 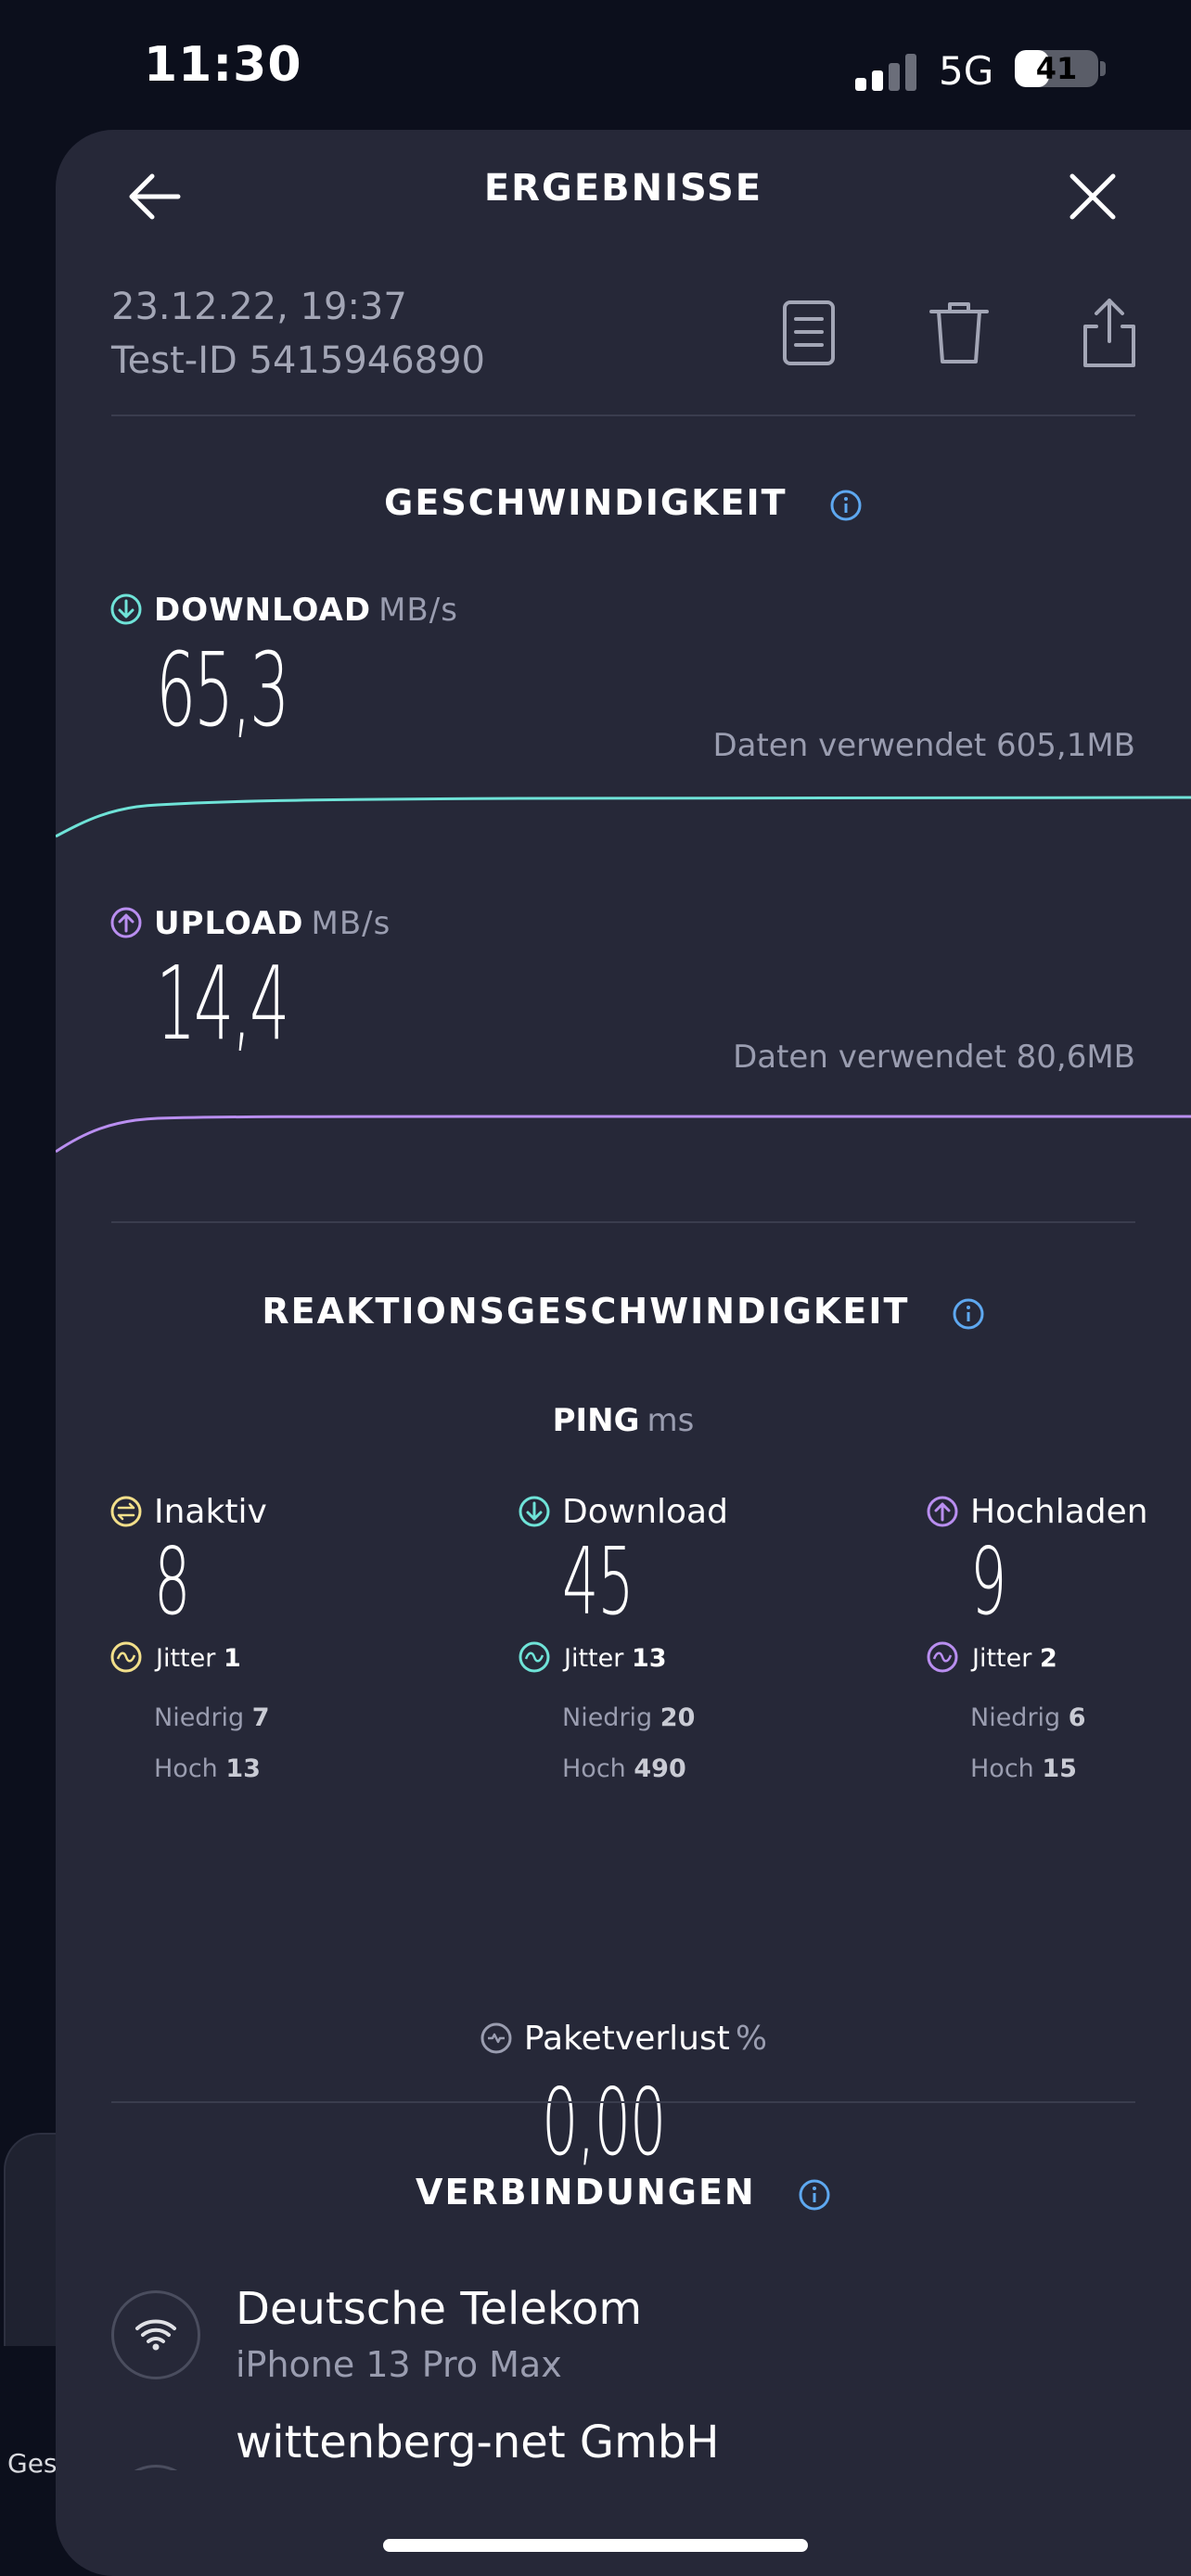 I want to click on ping-idle-jitter: Jitter 1, so click(x=248, y=1657).